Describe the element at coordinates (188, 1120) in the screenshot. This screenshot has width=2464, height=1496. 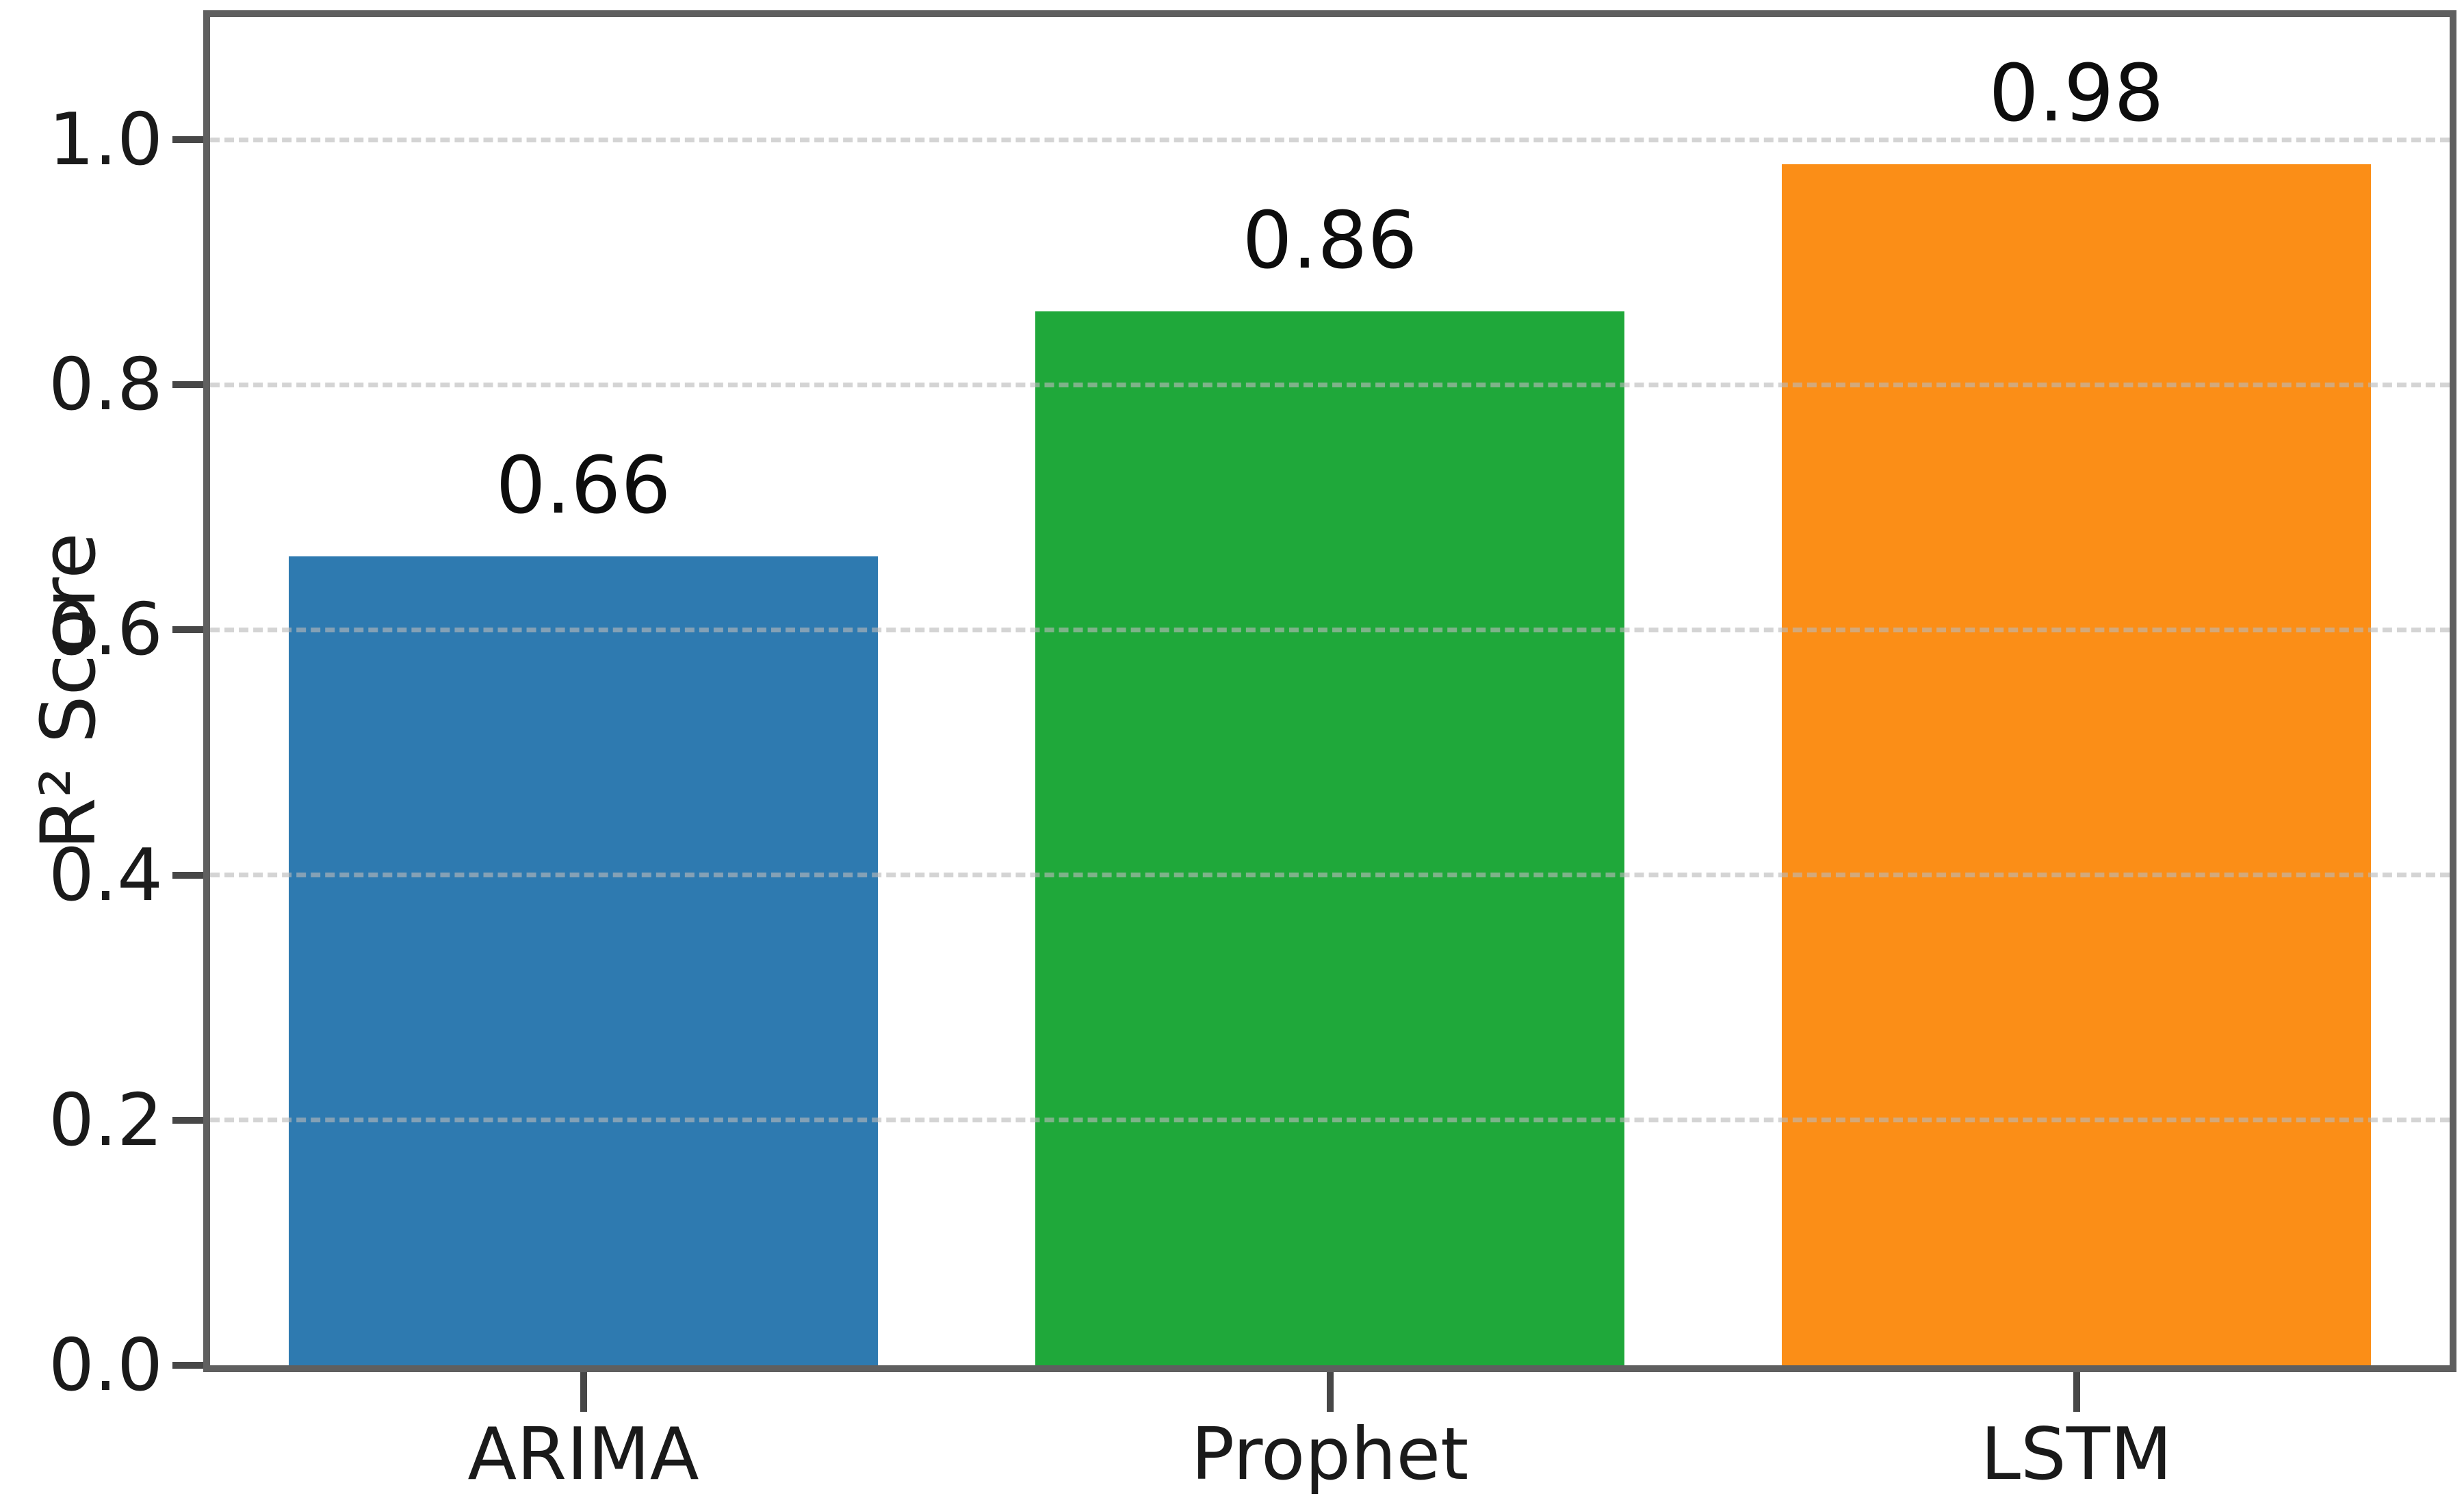
I see `y-tick-mark-0.2` at that location.